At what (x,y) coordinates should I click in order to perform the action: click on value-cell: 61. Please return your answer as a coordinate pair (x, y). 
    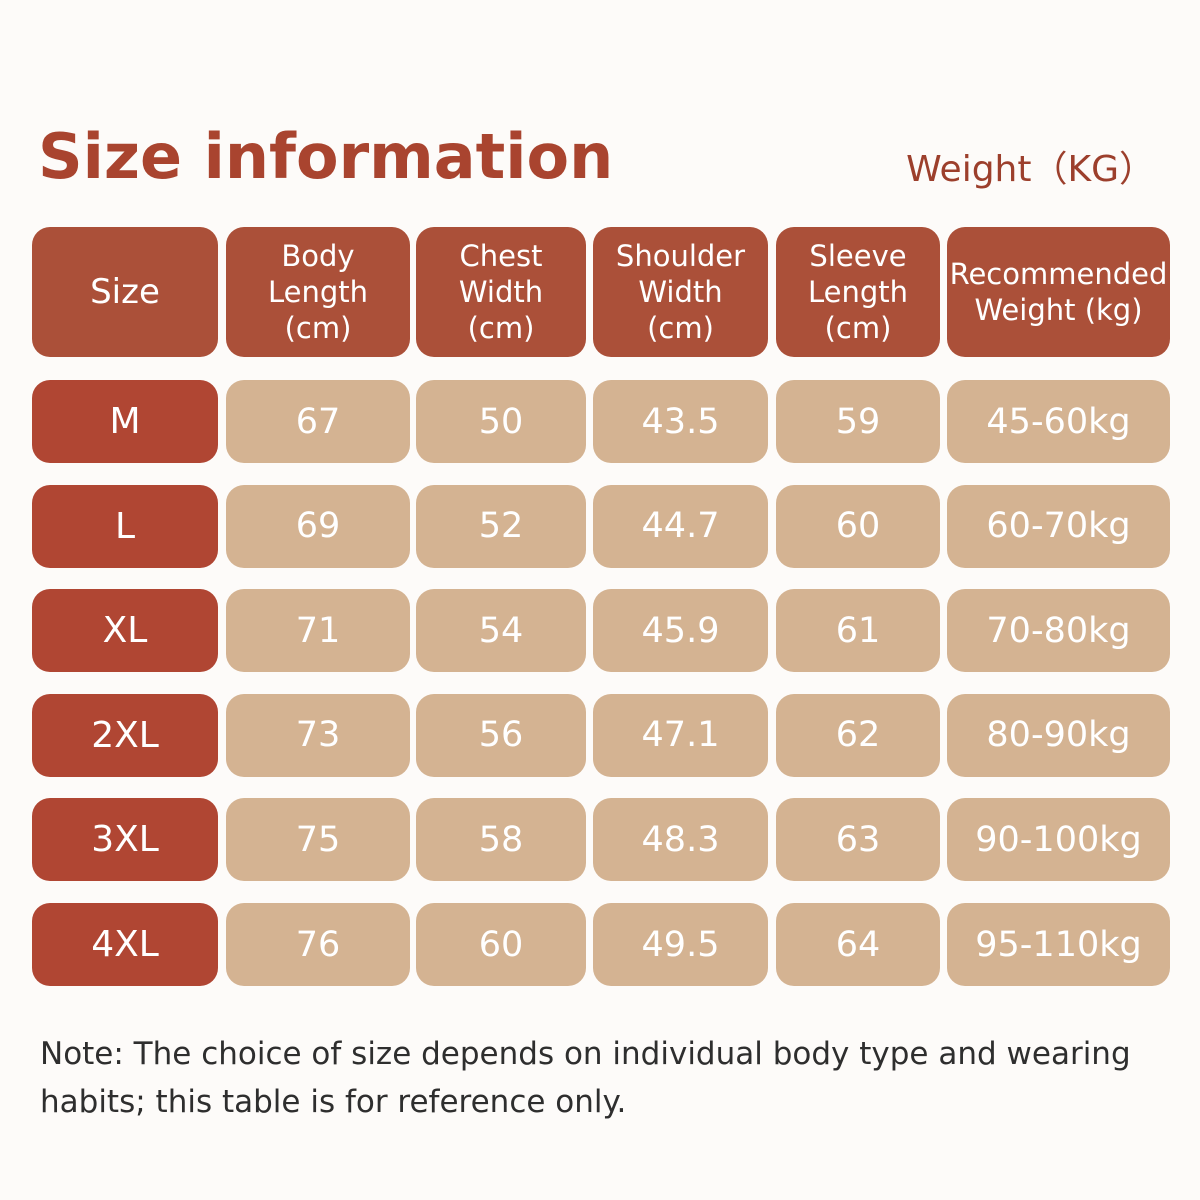
    Looking at the image, I should click on (858, 631).